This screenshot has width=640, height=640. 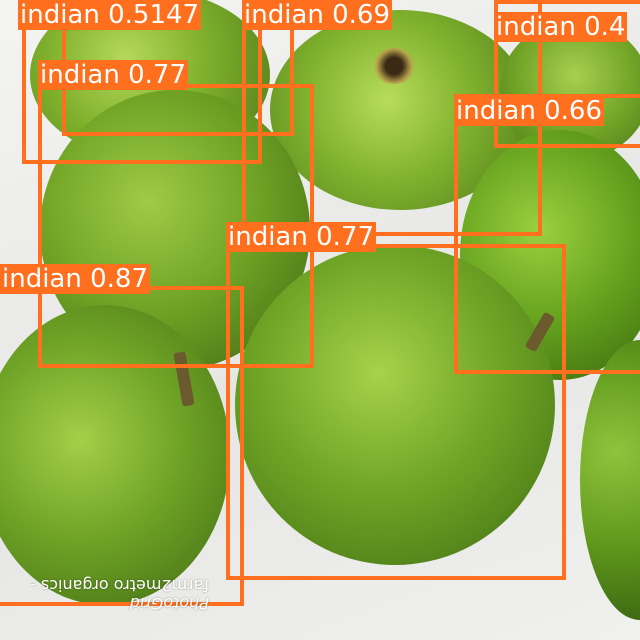 I want to click on watermark-line: PhotoGrid, so click(x=169, y=603).